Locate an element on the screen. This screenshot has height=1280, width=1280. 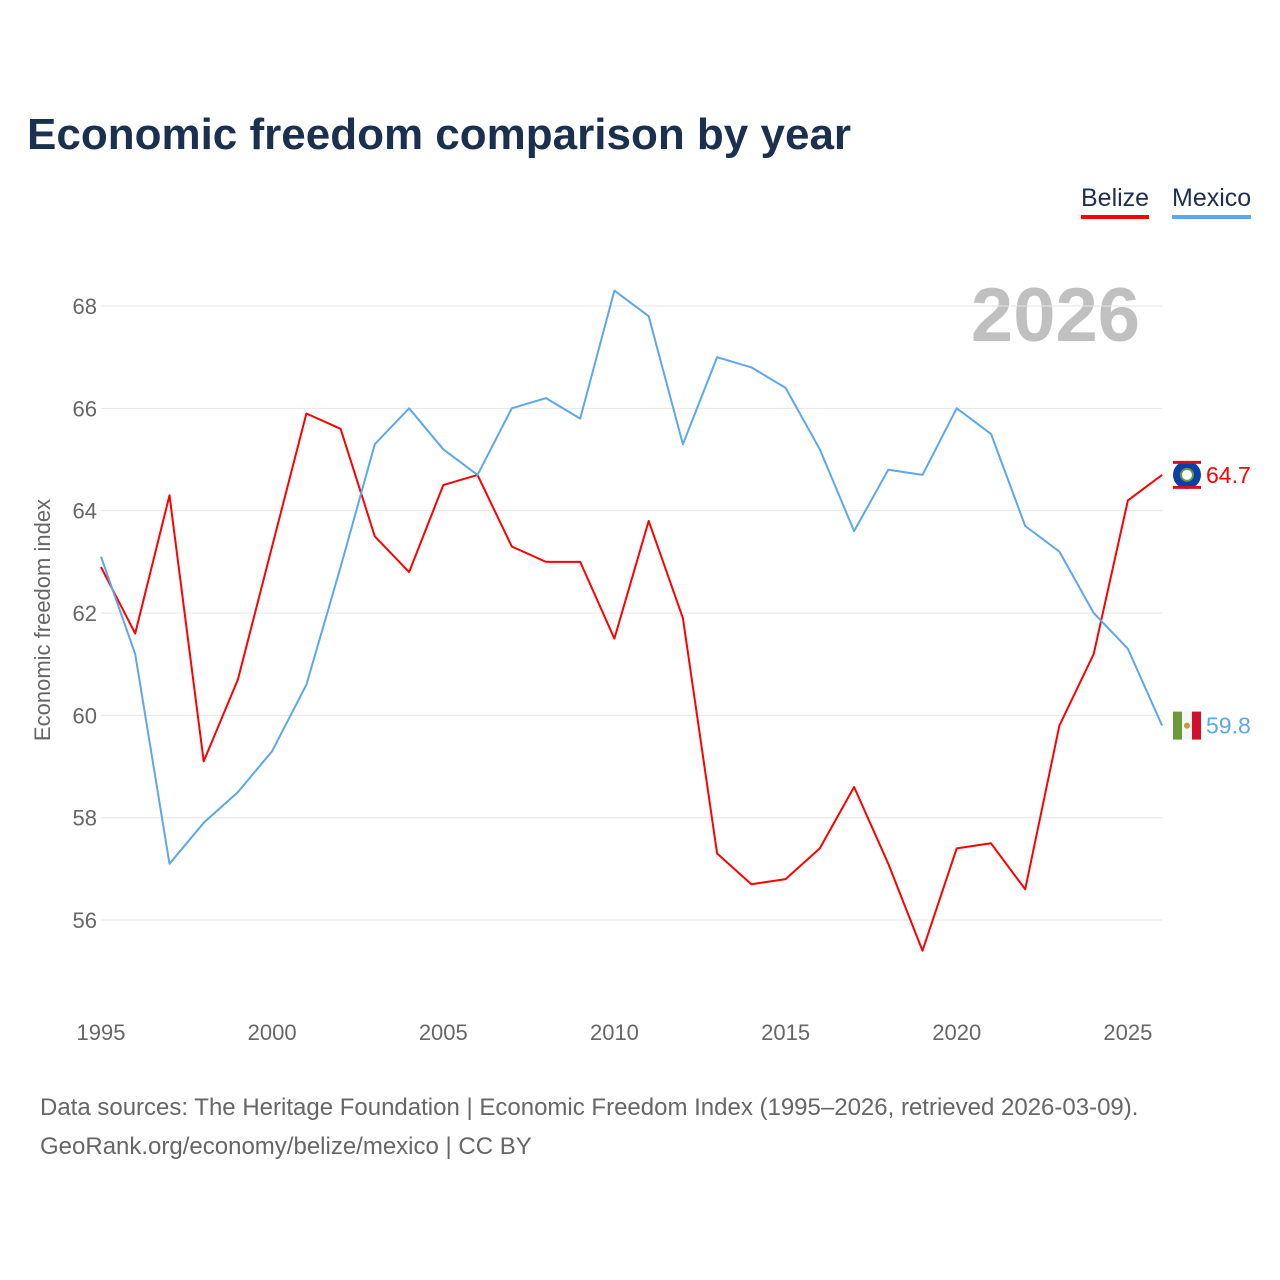
y-tick-label: 58 is located at coordinates (85, 818).